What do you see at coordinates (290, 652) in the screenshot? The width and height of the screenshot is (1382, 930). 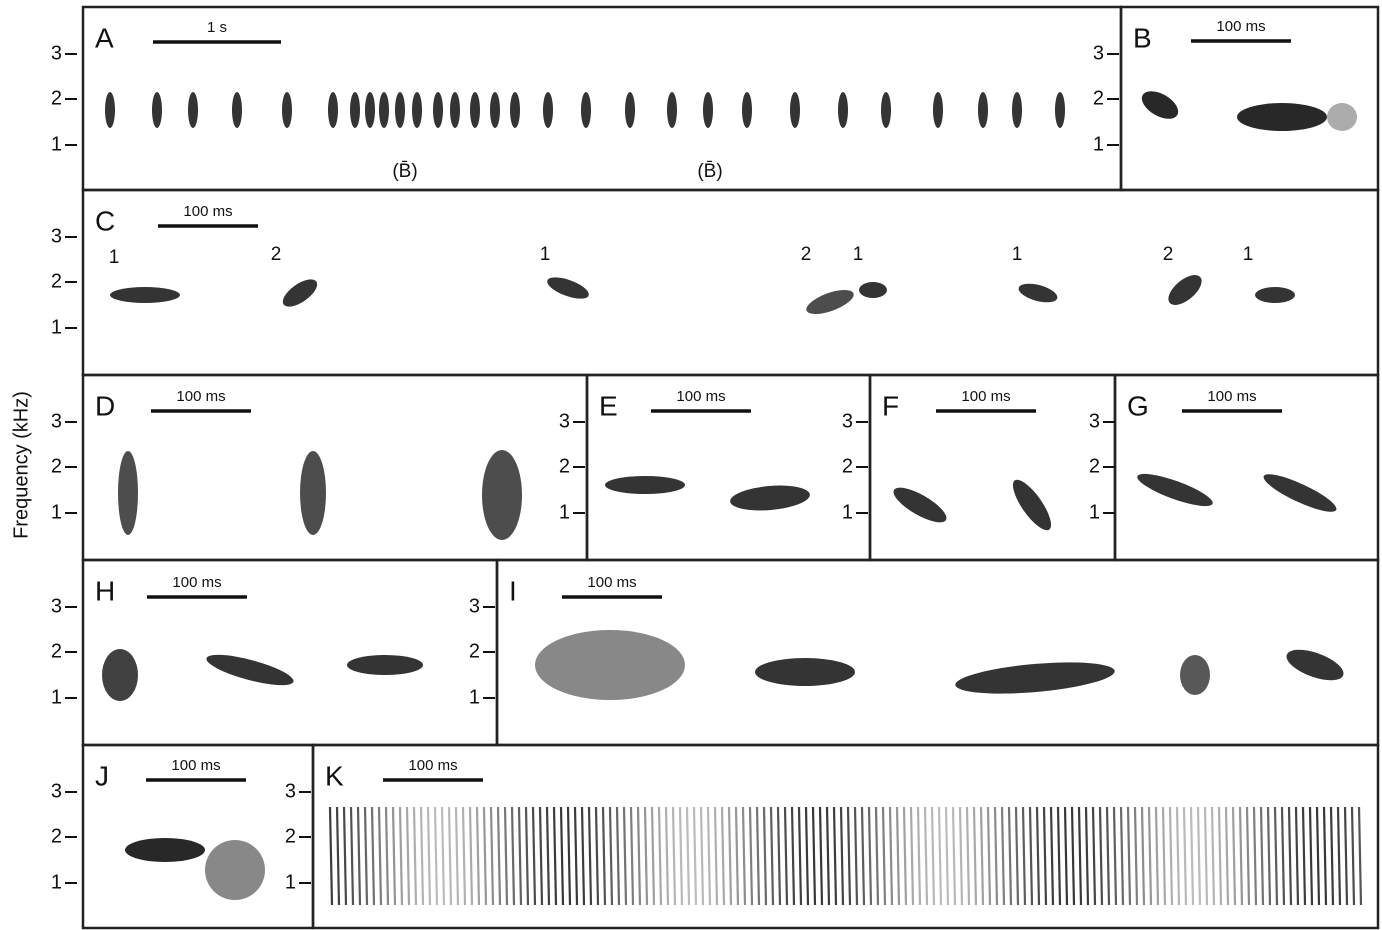 I see `panel-frame` at bounding box center [290, 652].